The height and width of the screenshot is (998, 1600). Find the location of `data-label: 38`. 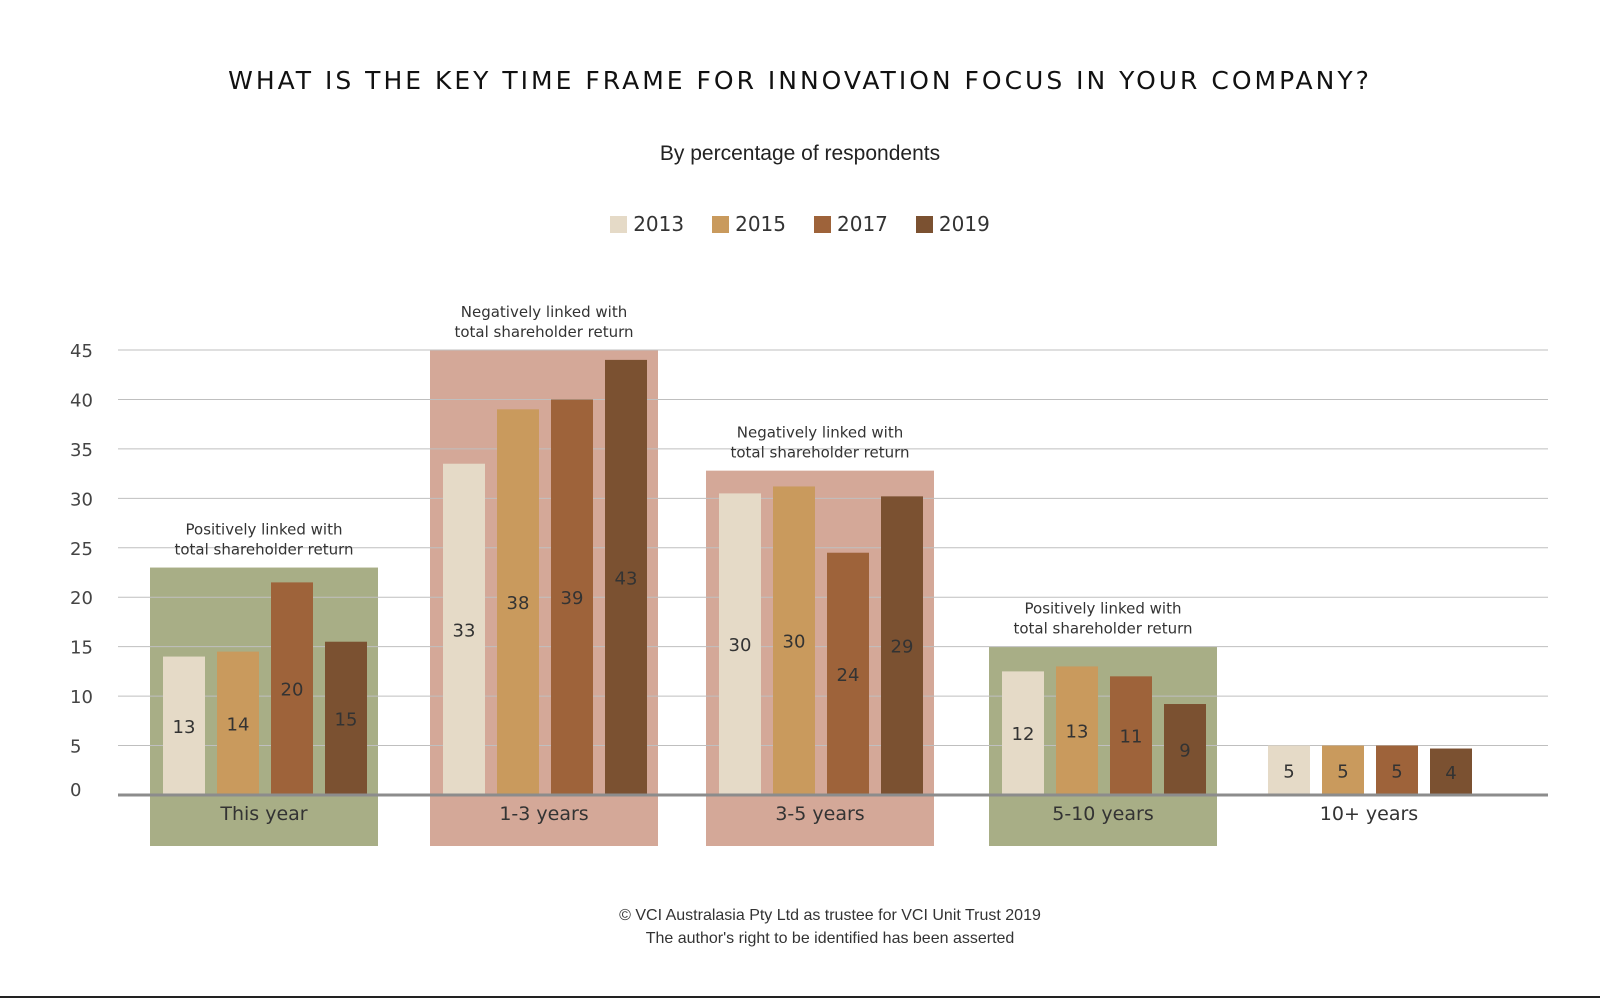

data-label: 38 is located at coordinates (518, 603).